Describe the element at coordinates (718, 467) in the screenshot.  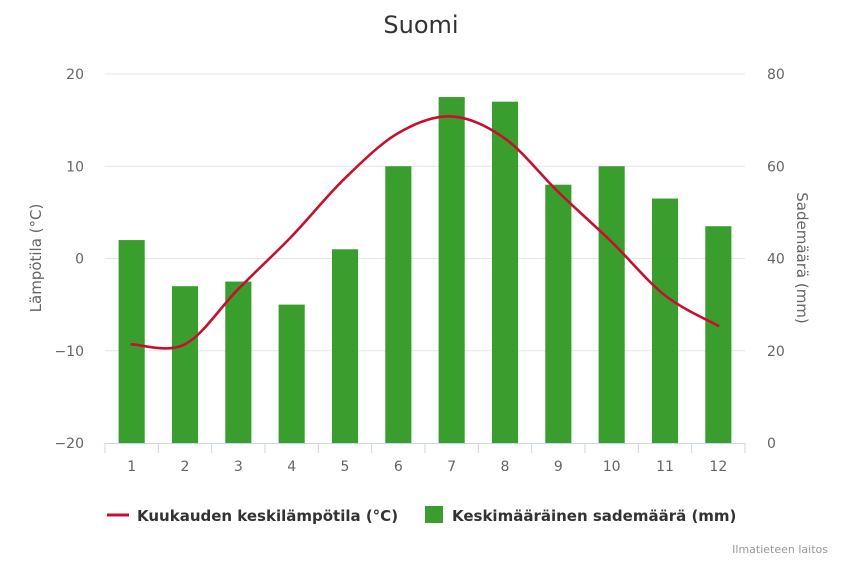
I see `x-tick-label: 12` at that location.